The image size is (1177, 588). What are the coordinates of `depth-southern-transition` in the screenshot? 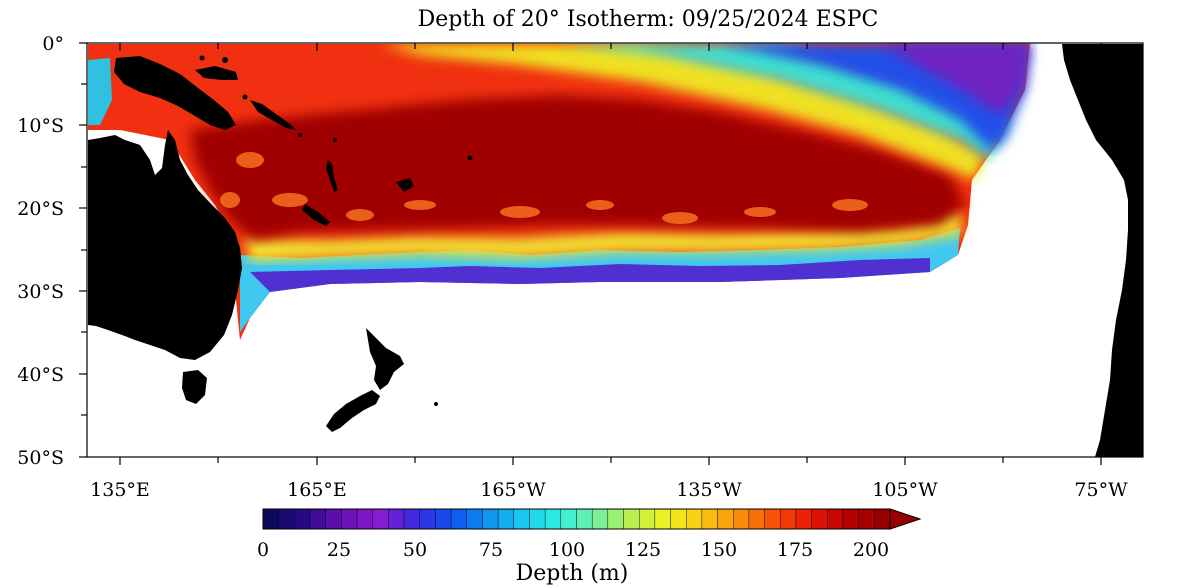 It's located at (603, 236).